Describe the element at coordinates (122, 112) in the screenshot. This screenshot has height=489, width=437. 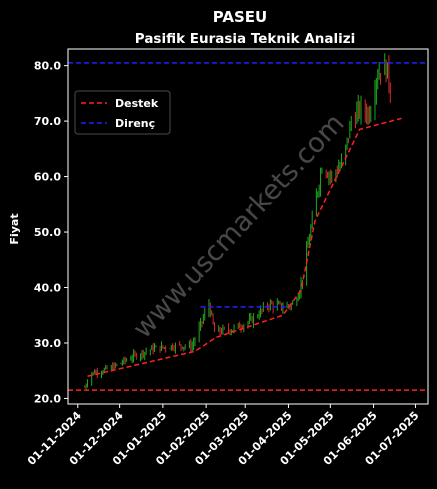
I see `legend: Destek Direnç` at that location.